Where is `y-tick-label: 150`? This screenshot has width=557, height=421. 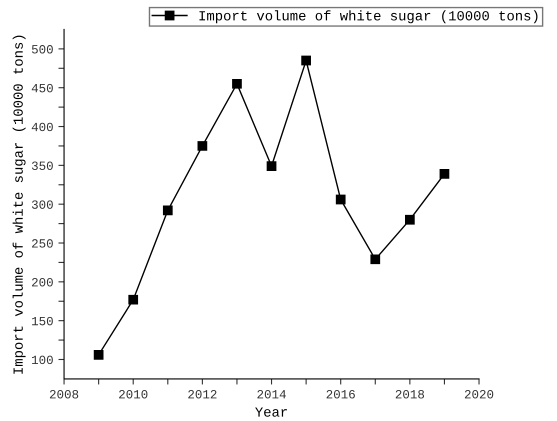
y-tick-label: 150 is located at coordinates (42, 321).